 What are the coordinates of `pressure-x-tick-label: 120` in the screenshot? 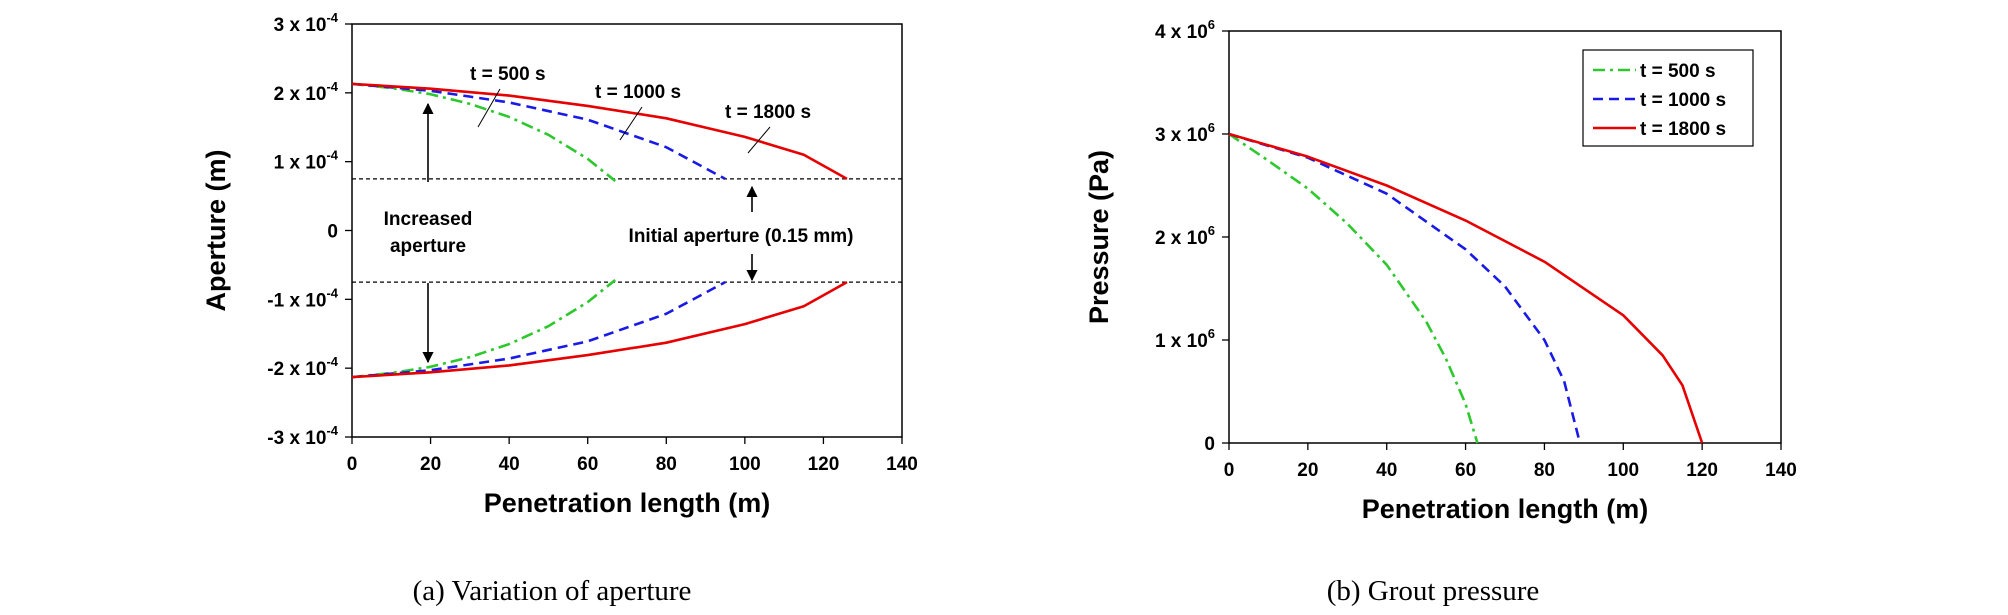 It's located at (1702, 470).